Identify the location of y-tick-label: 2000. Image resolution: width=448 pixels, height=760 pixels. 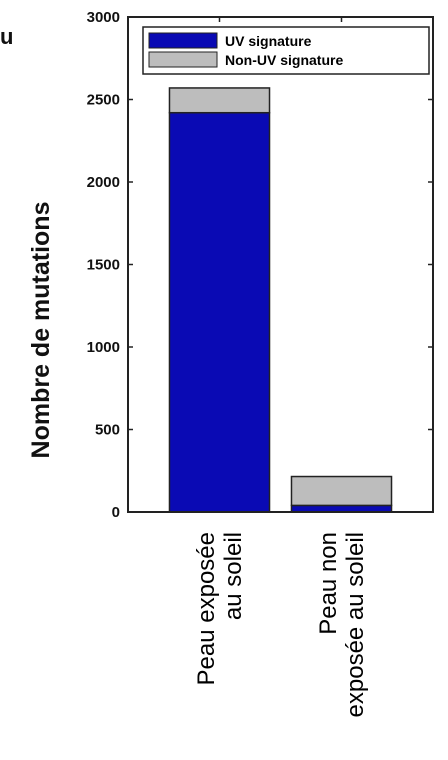
(103, 182).